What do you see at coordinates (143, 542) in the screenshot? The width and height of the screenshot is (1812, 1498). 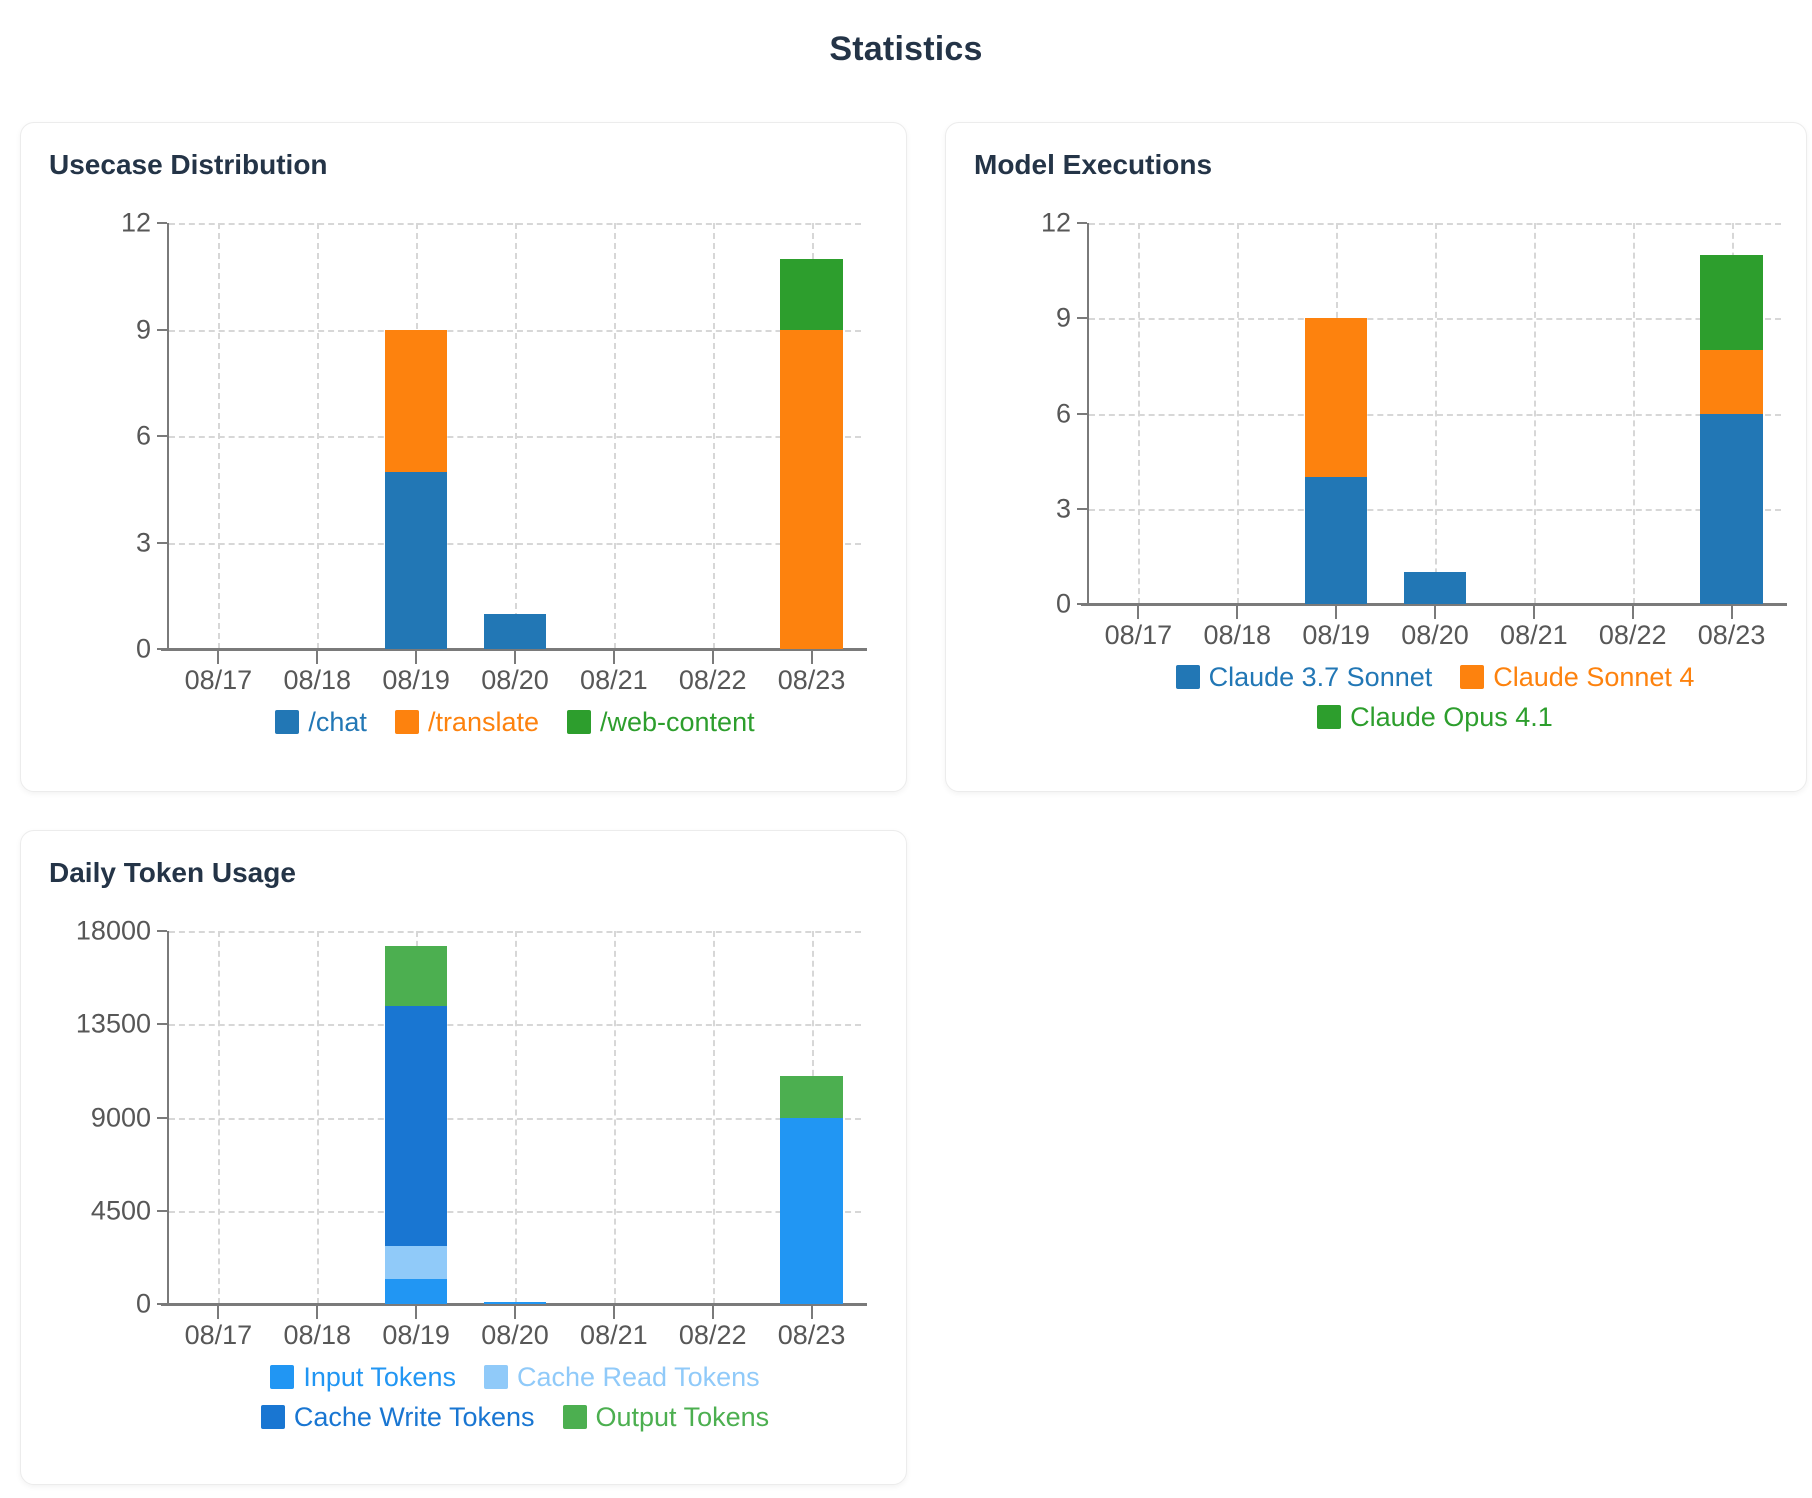 I see `y-axis-tick-label: 3` at bounding box center [143, 542].